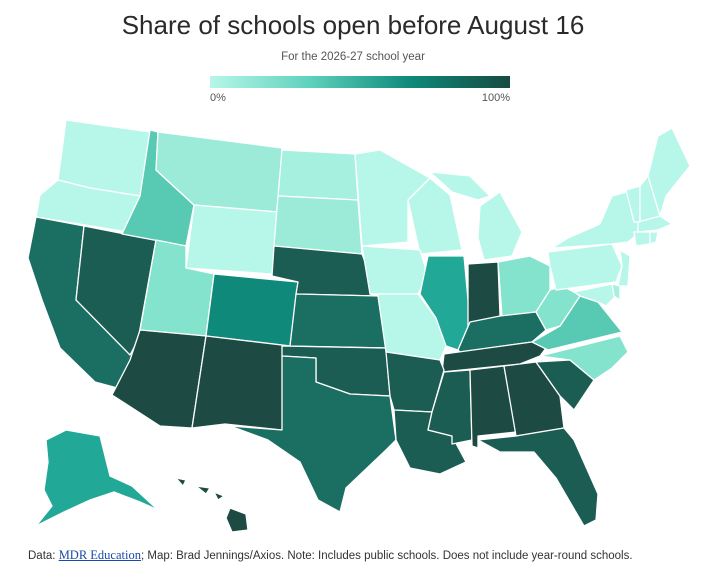  Describe the element at coordinates (212, 505) in the screenshot. I see `state-hawaii` at that location.